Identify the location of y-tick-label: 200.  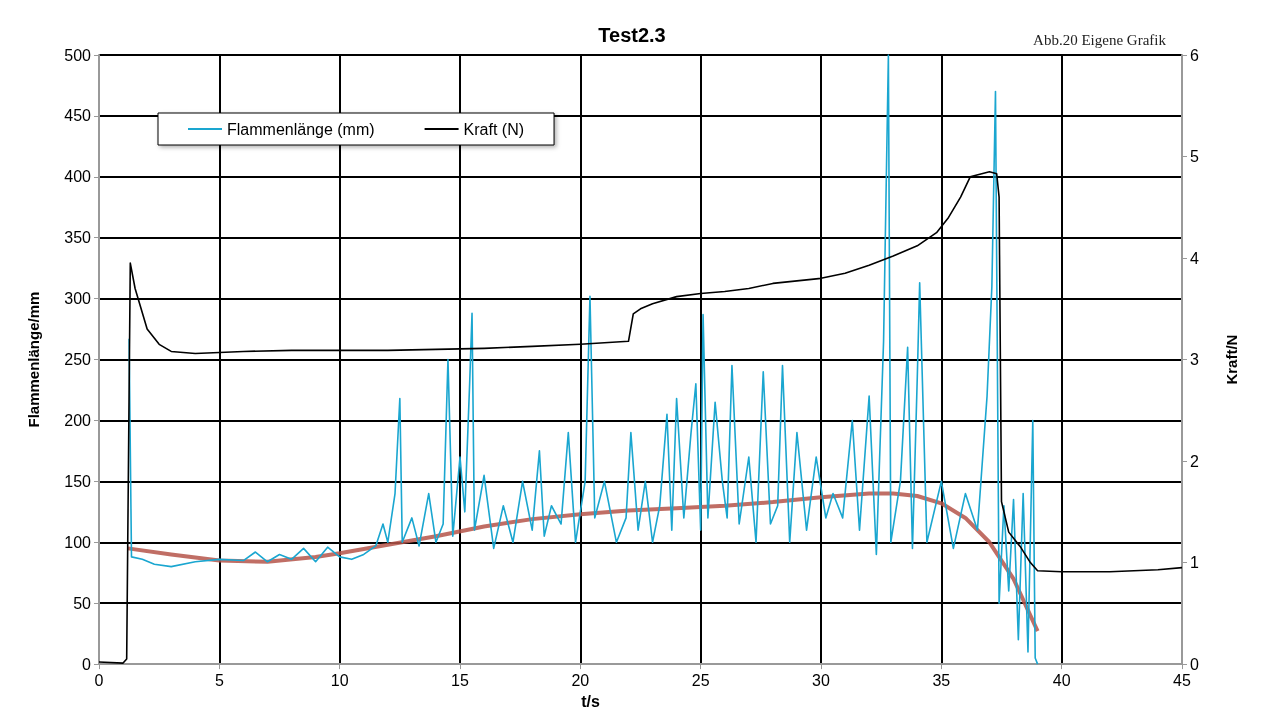
(78, 420).